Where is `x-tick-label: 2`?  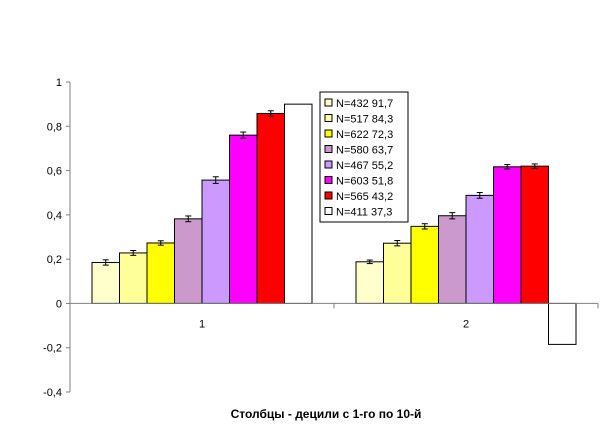
x-tick-label: 2 is located at coordinates (466, 324).